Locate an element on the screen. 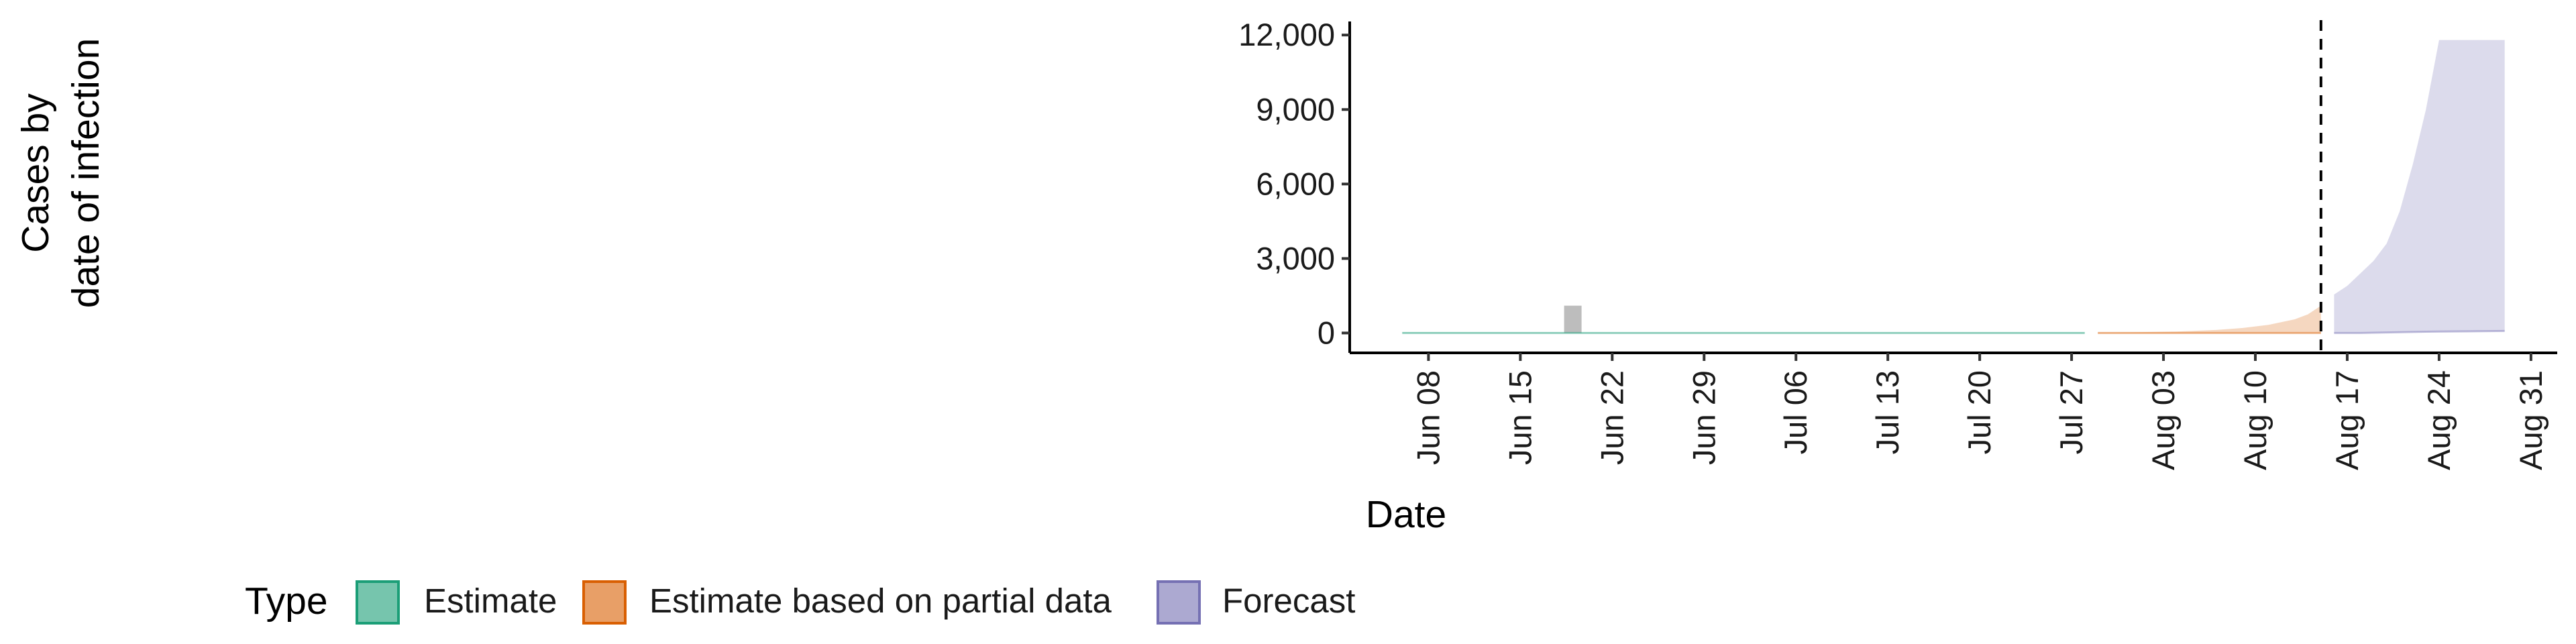 The image size is (2576, 644). legend-label-estimate: Estimate is located at coordinates (490, 601).